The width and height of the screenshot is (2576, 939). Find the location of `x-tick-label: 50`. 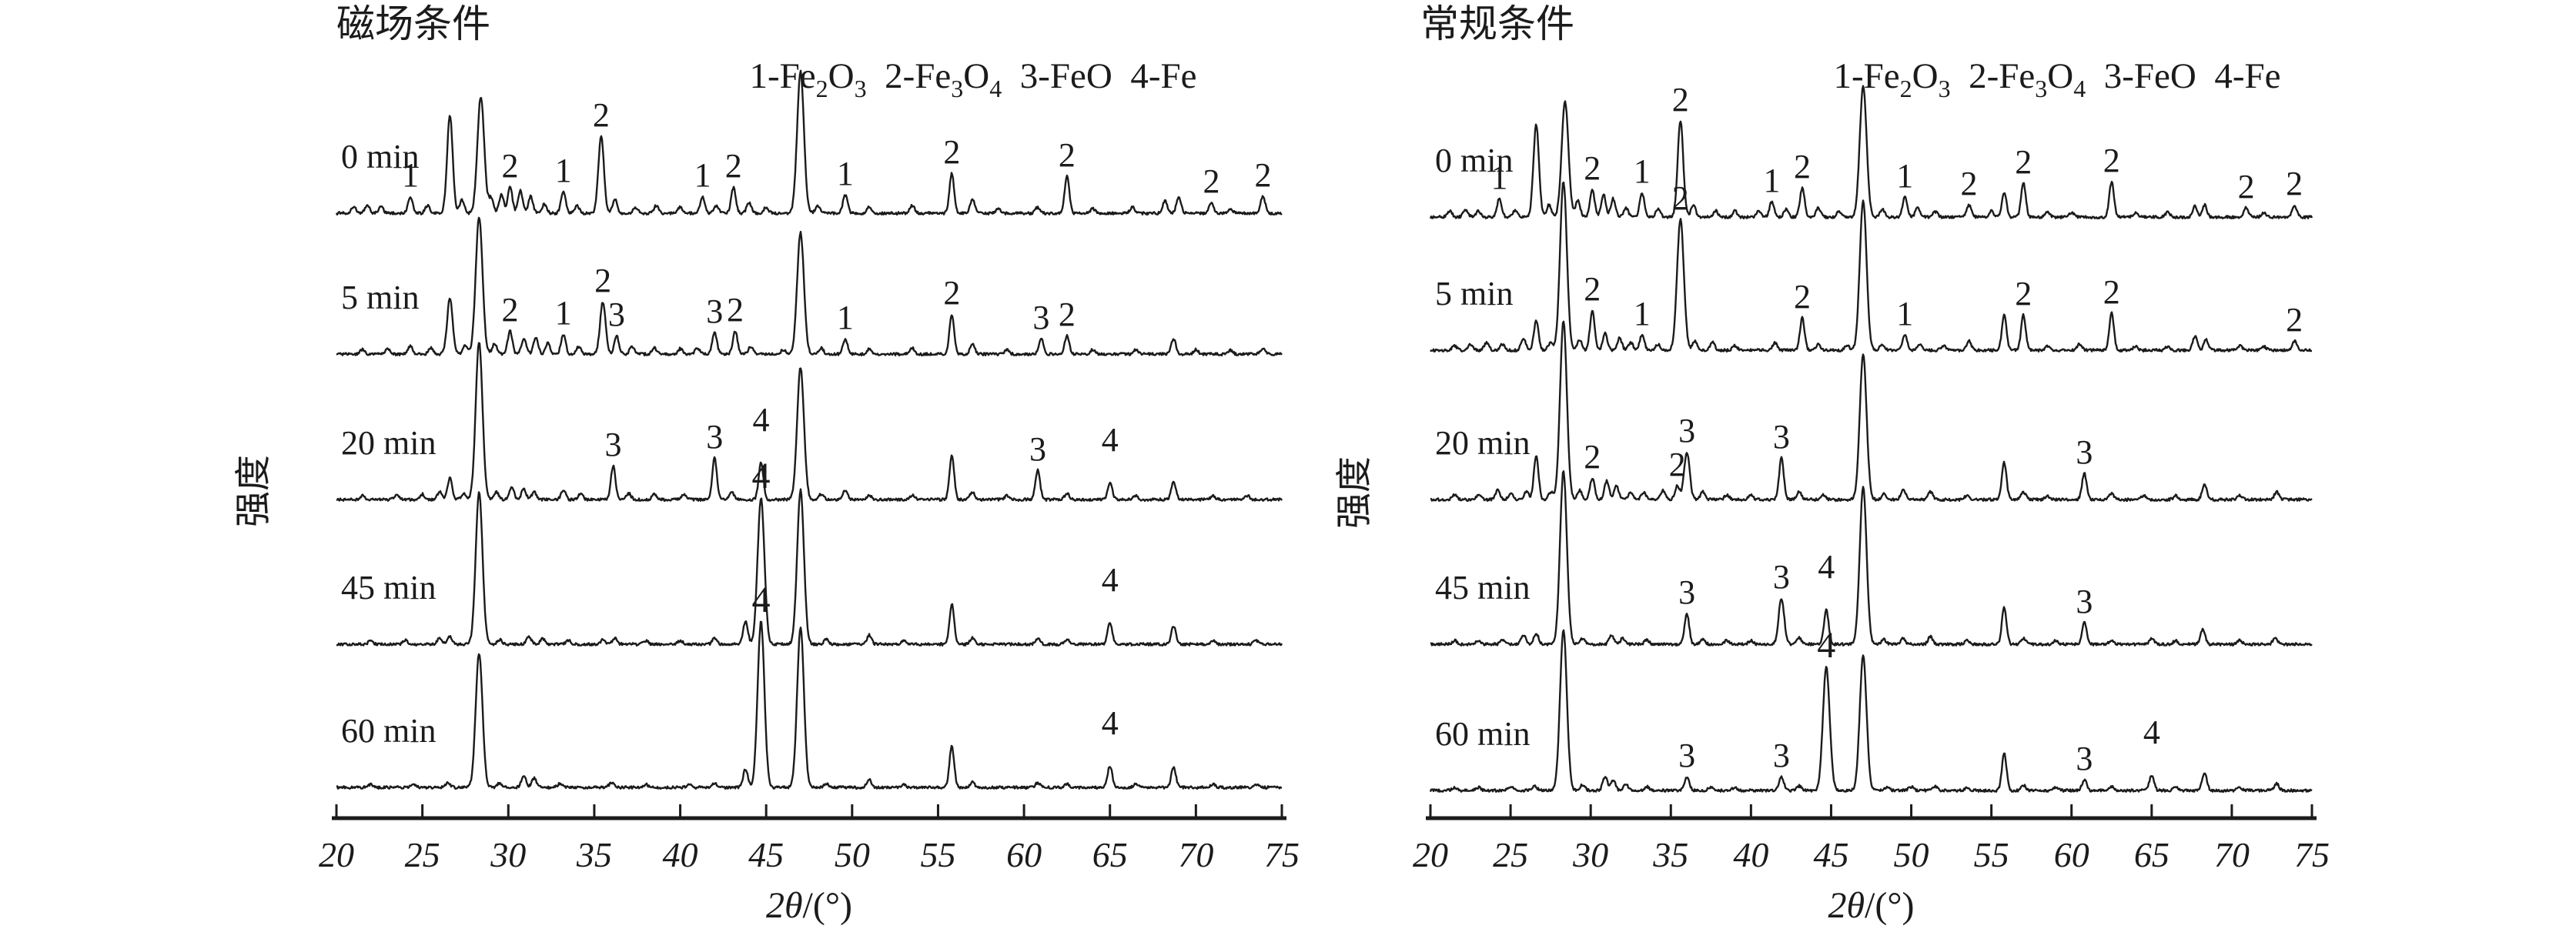

x-tick-label: 50 is located at coordinates (853, 854).